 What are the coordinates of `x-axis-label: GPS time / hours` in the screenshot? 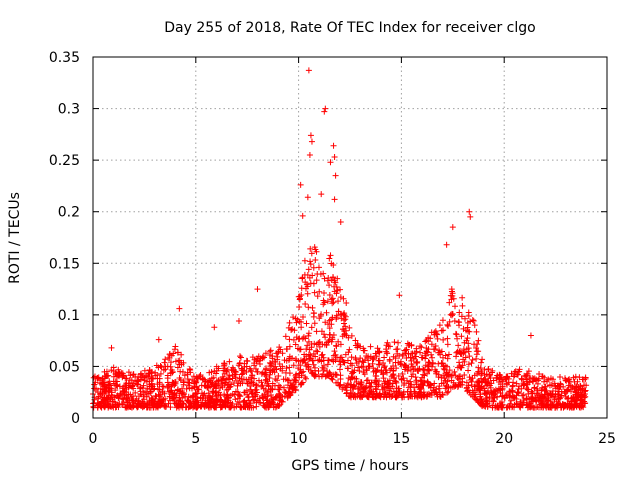 It's located at (349, 466).